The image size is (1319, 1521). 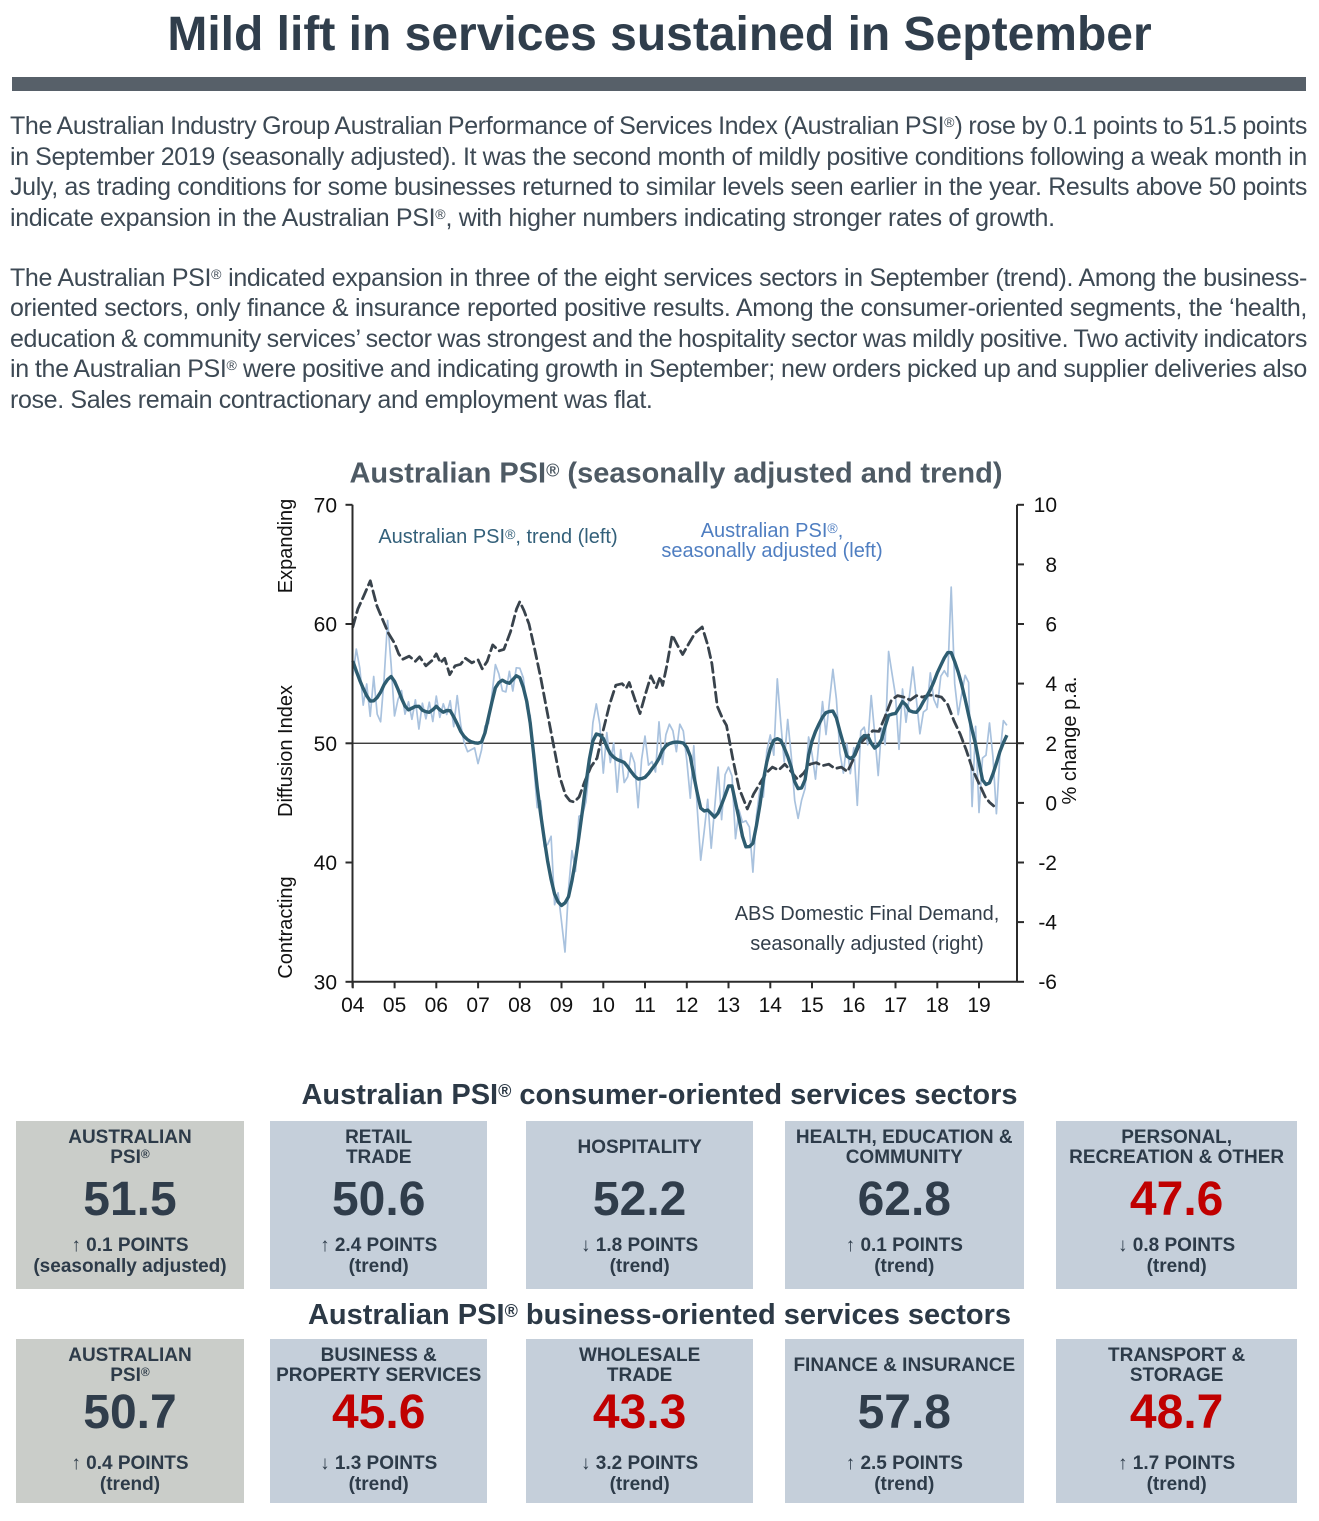 What do you see at coordinates (325, 625) in the screenshot?
I see `svg-text: 60` at bounding box center [325, 625].